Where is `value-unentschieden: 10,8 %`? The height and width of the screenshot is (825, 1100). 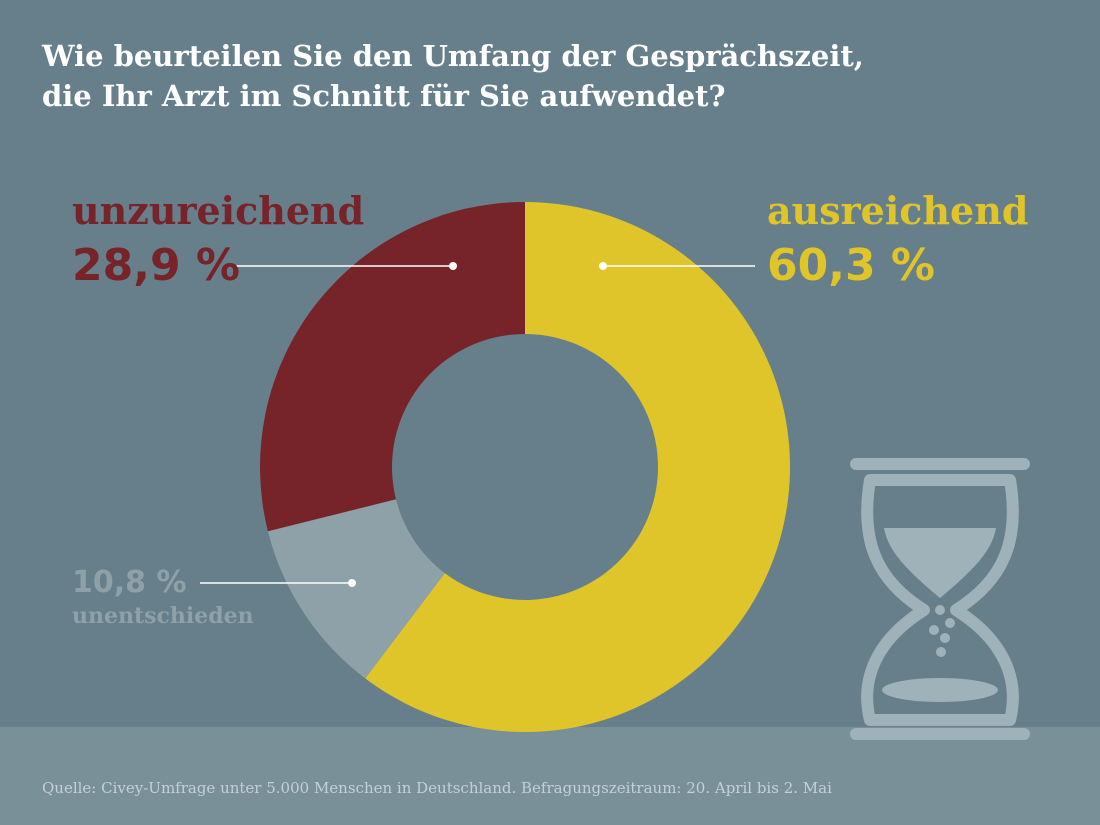 value-unentschieden: 10,8 % is located at coordinates (129, 582).